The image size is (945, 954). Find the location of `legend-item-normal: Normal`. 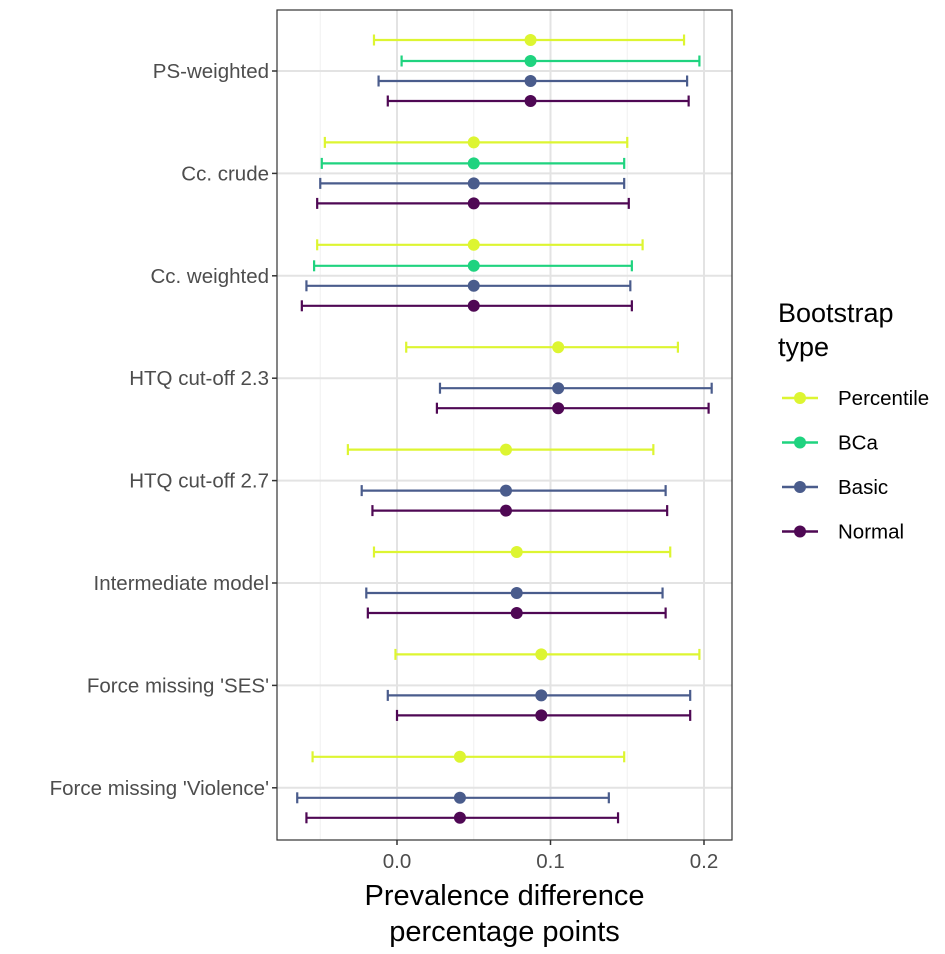

legend-item-normal: Normal is located at coordinates (843, 532).